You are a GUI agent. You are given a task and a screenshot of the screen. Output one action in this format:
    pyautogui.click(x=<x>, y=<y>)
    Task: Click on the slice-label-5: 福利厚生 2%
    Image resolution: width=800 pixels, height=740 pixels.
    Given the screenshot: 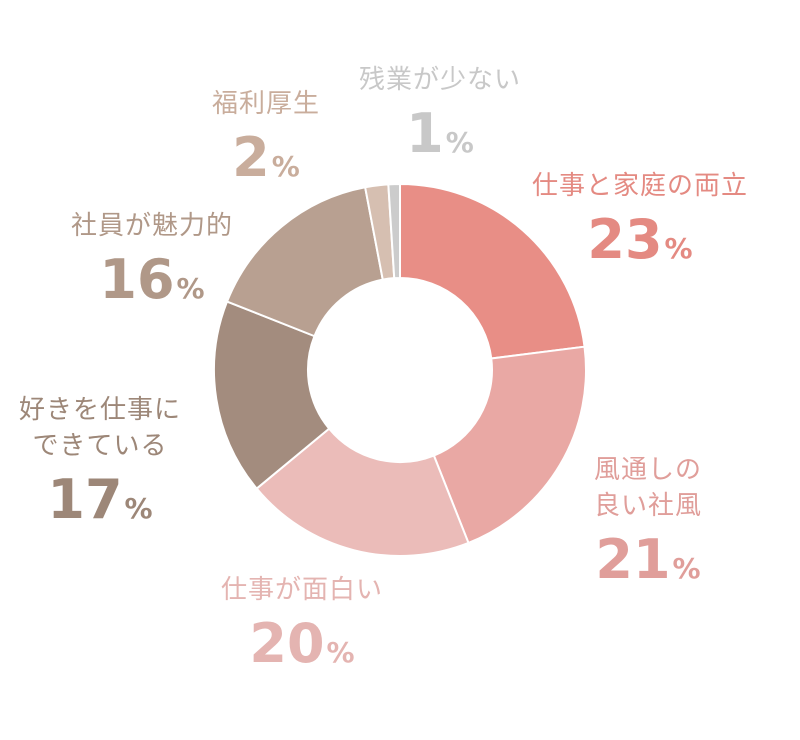 What is the action you would take?
    pyautogui.click(x=266, y=141)
    